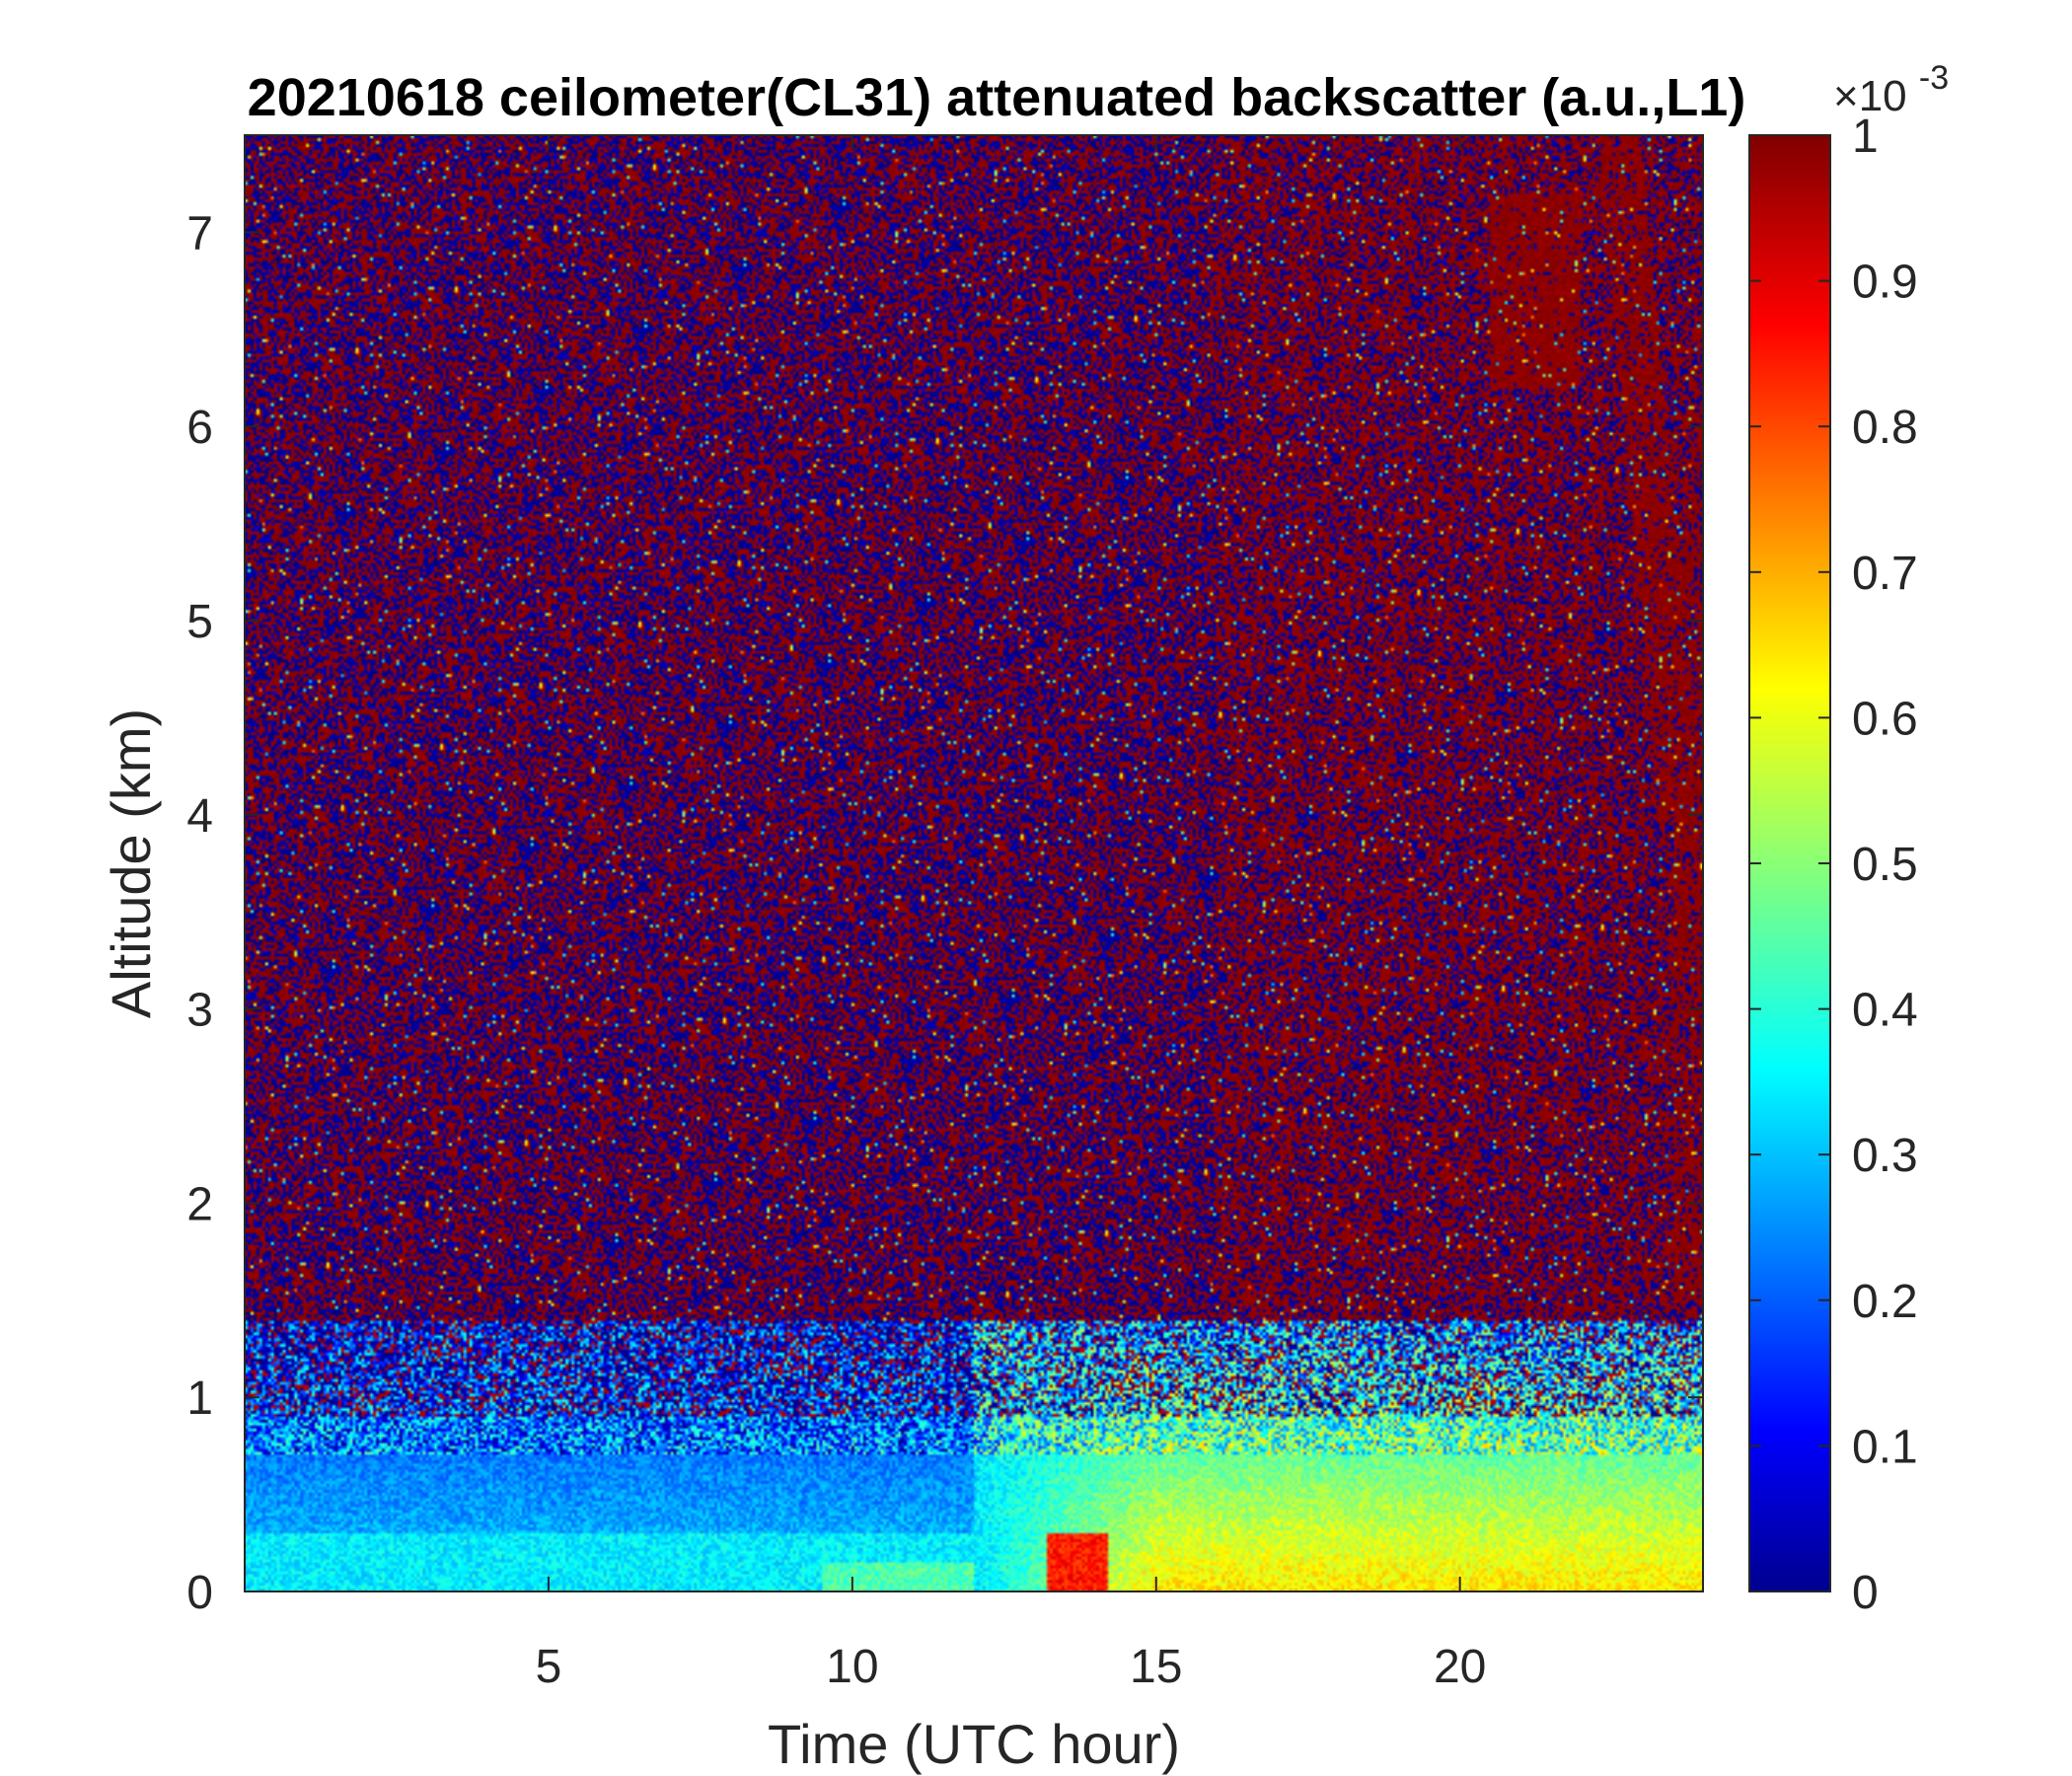  Describe the element at coordinates (1833, 865) in the screenshot. I see `colorbar-ticks: 0 0.1 0.2 0.3 0.4 0.5 0.6 0.7 0.8 0.9 1` at that location.